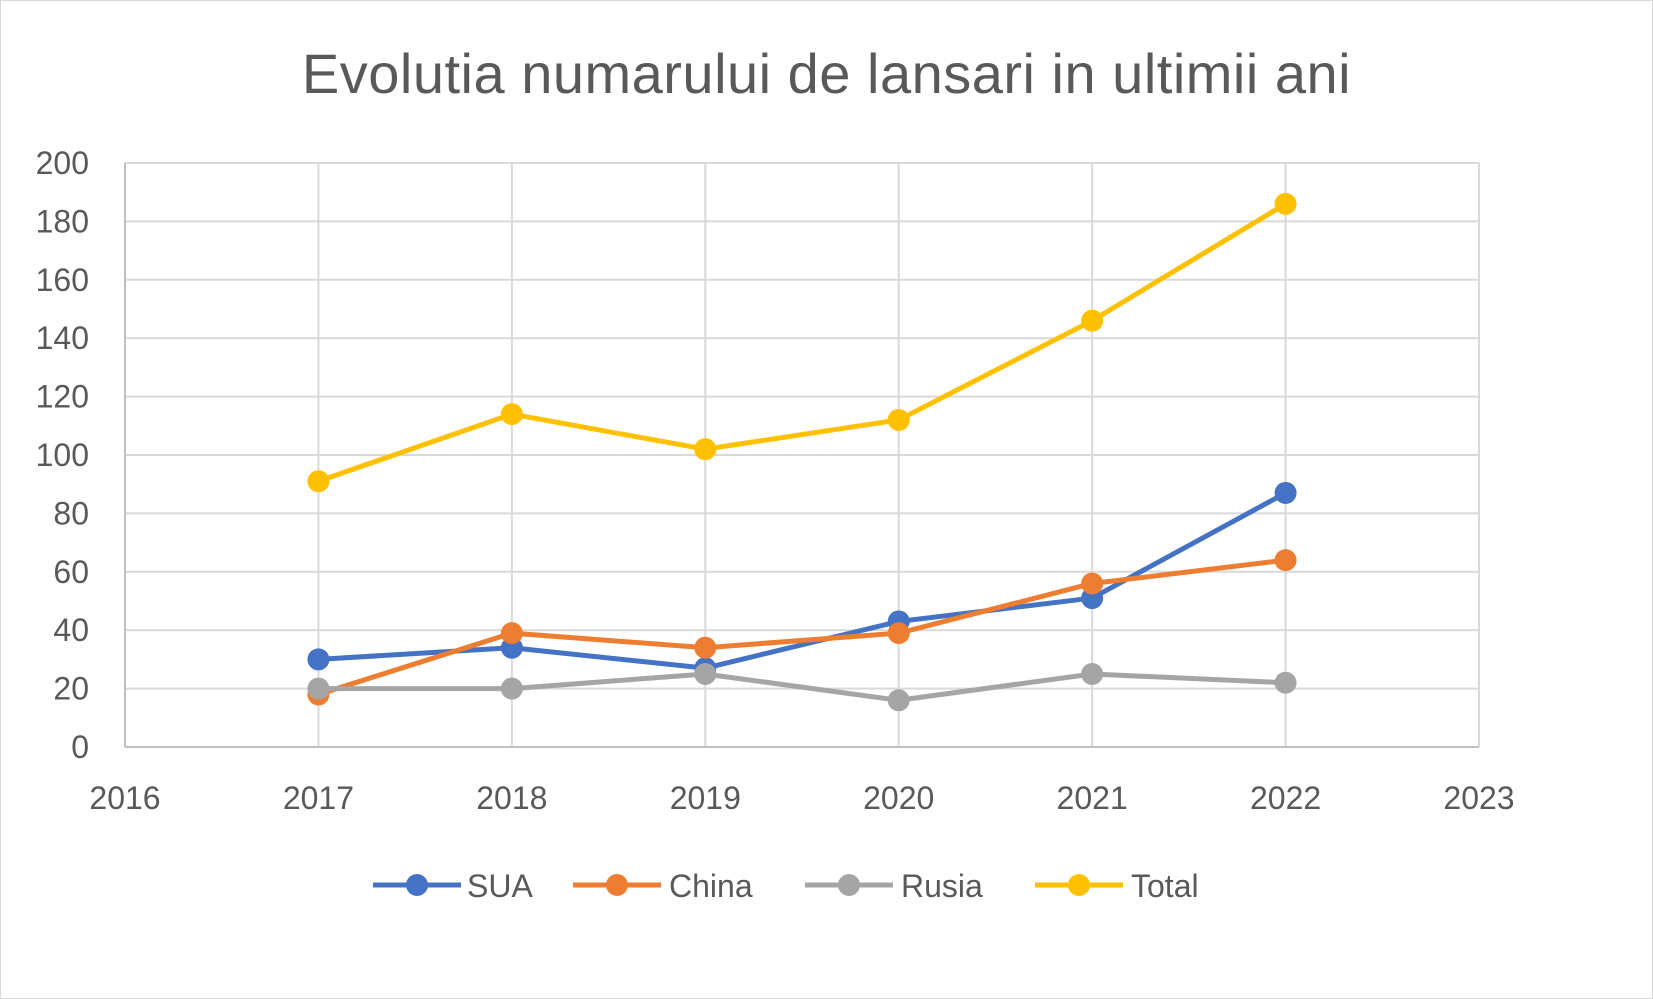 The width and height of the screenshot is (1653, 999). What do you see at coordinates (705, 798) in the screenshot?
I see `x-tick-label: 2019` at bounding box center [705, 798].